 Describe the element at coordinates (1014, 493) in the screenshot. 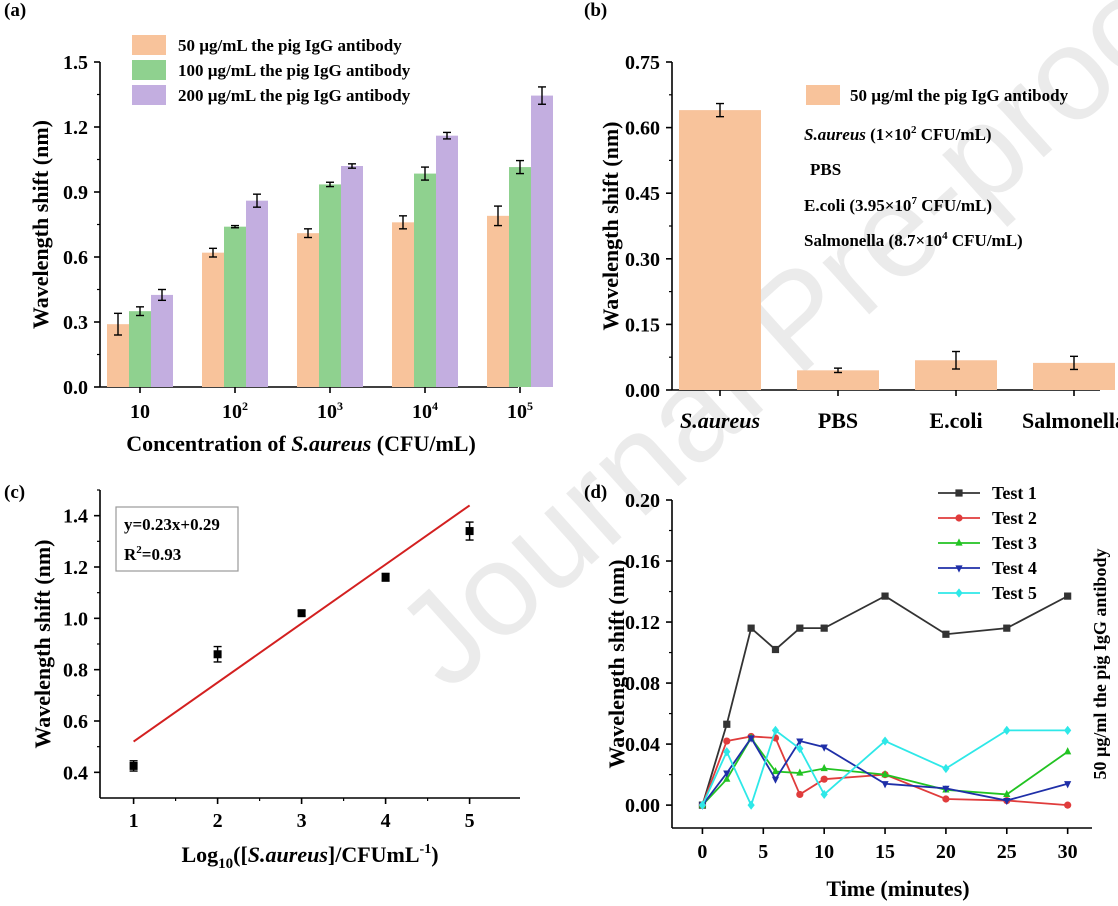

I see `panel-d-legend-label: Test 1` at that location.